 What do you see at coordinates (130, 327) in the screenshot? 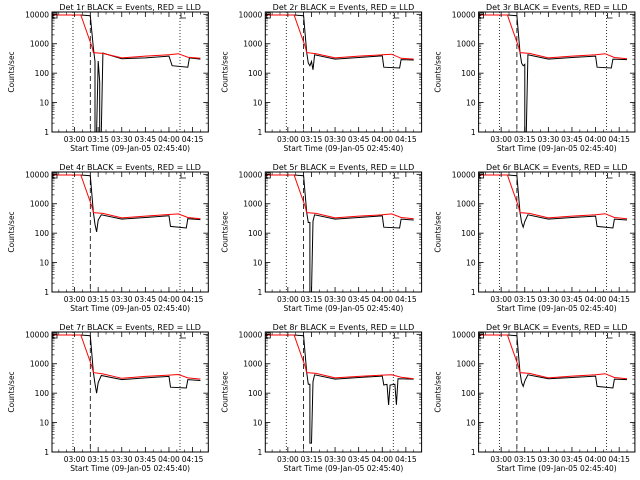
I see `panel-title: Det 7r BLACK = Events, RED = LLD` at bounding box center [130, 327].